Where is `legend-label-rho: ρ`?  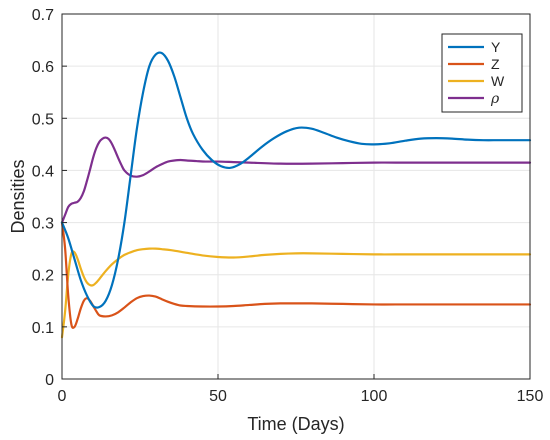
legend-label-rho: ρ is located at coordinates (495, 99).